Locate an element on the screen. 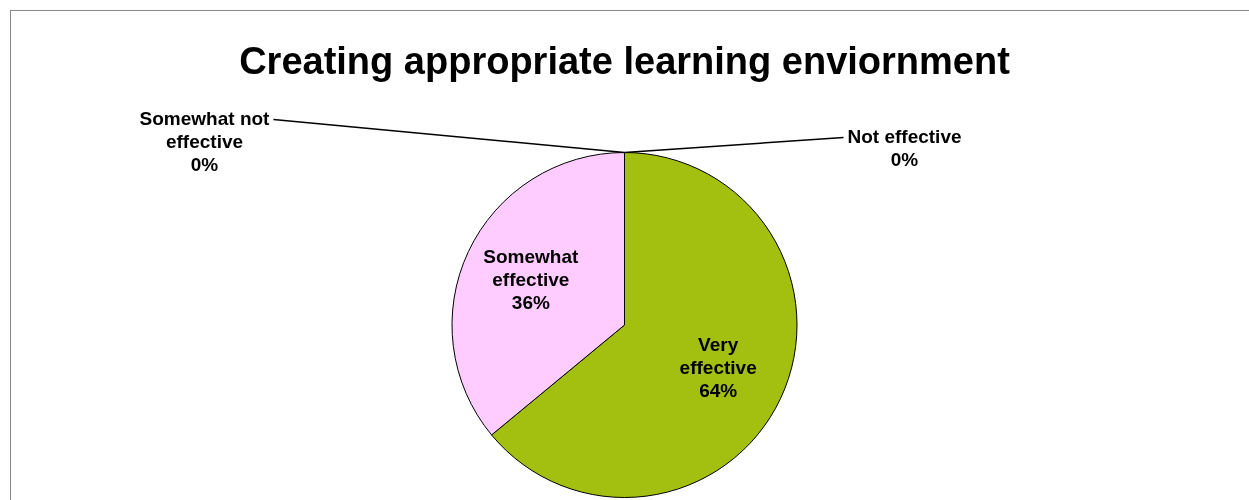 The width and height of the screenshot is (1249, 500). category-label: Not effective is located at coordinates (904, 136).